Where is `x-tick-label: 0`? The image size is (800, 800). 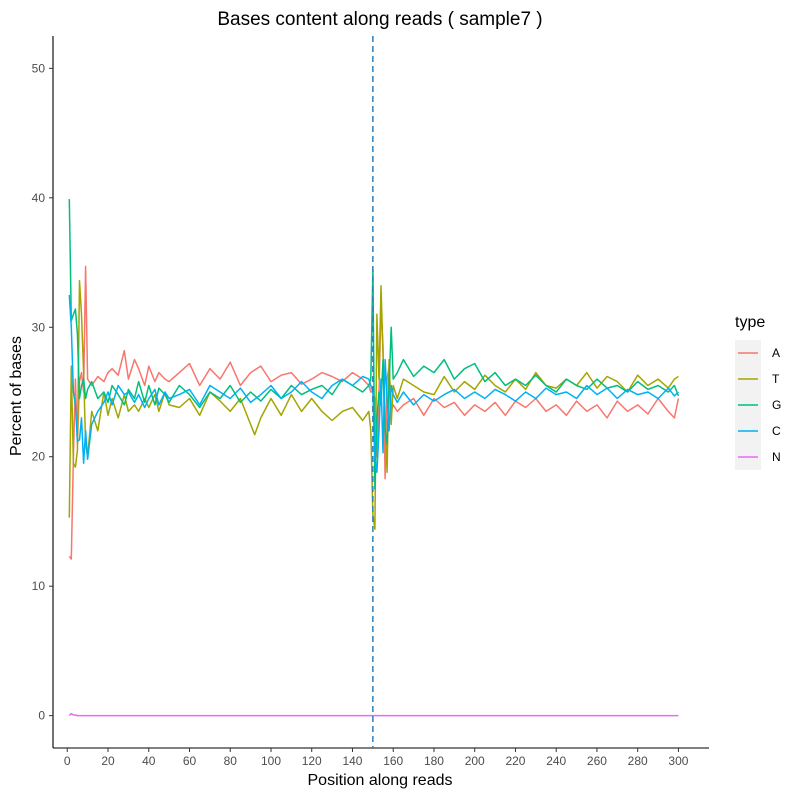
x-tick-label: 0 is located at coordinates (67, 761).